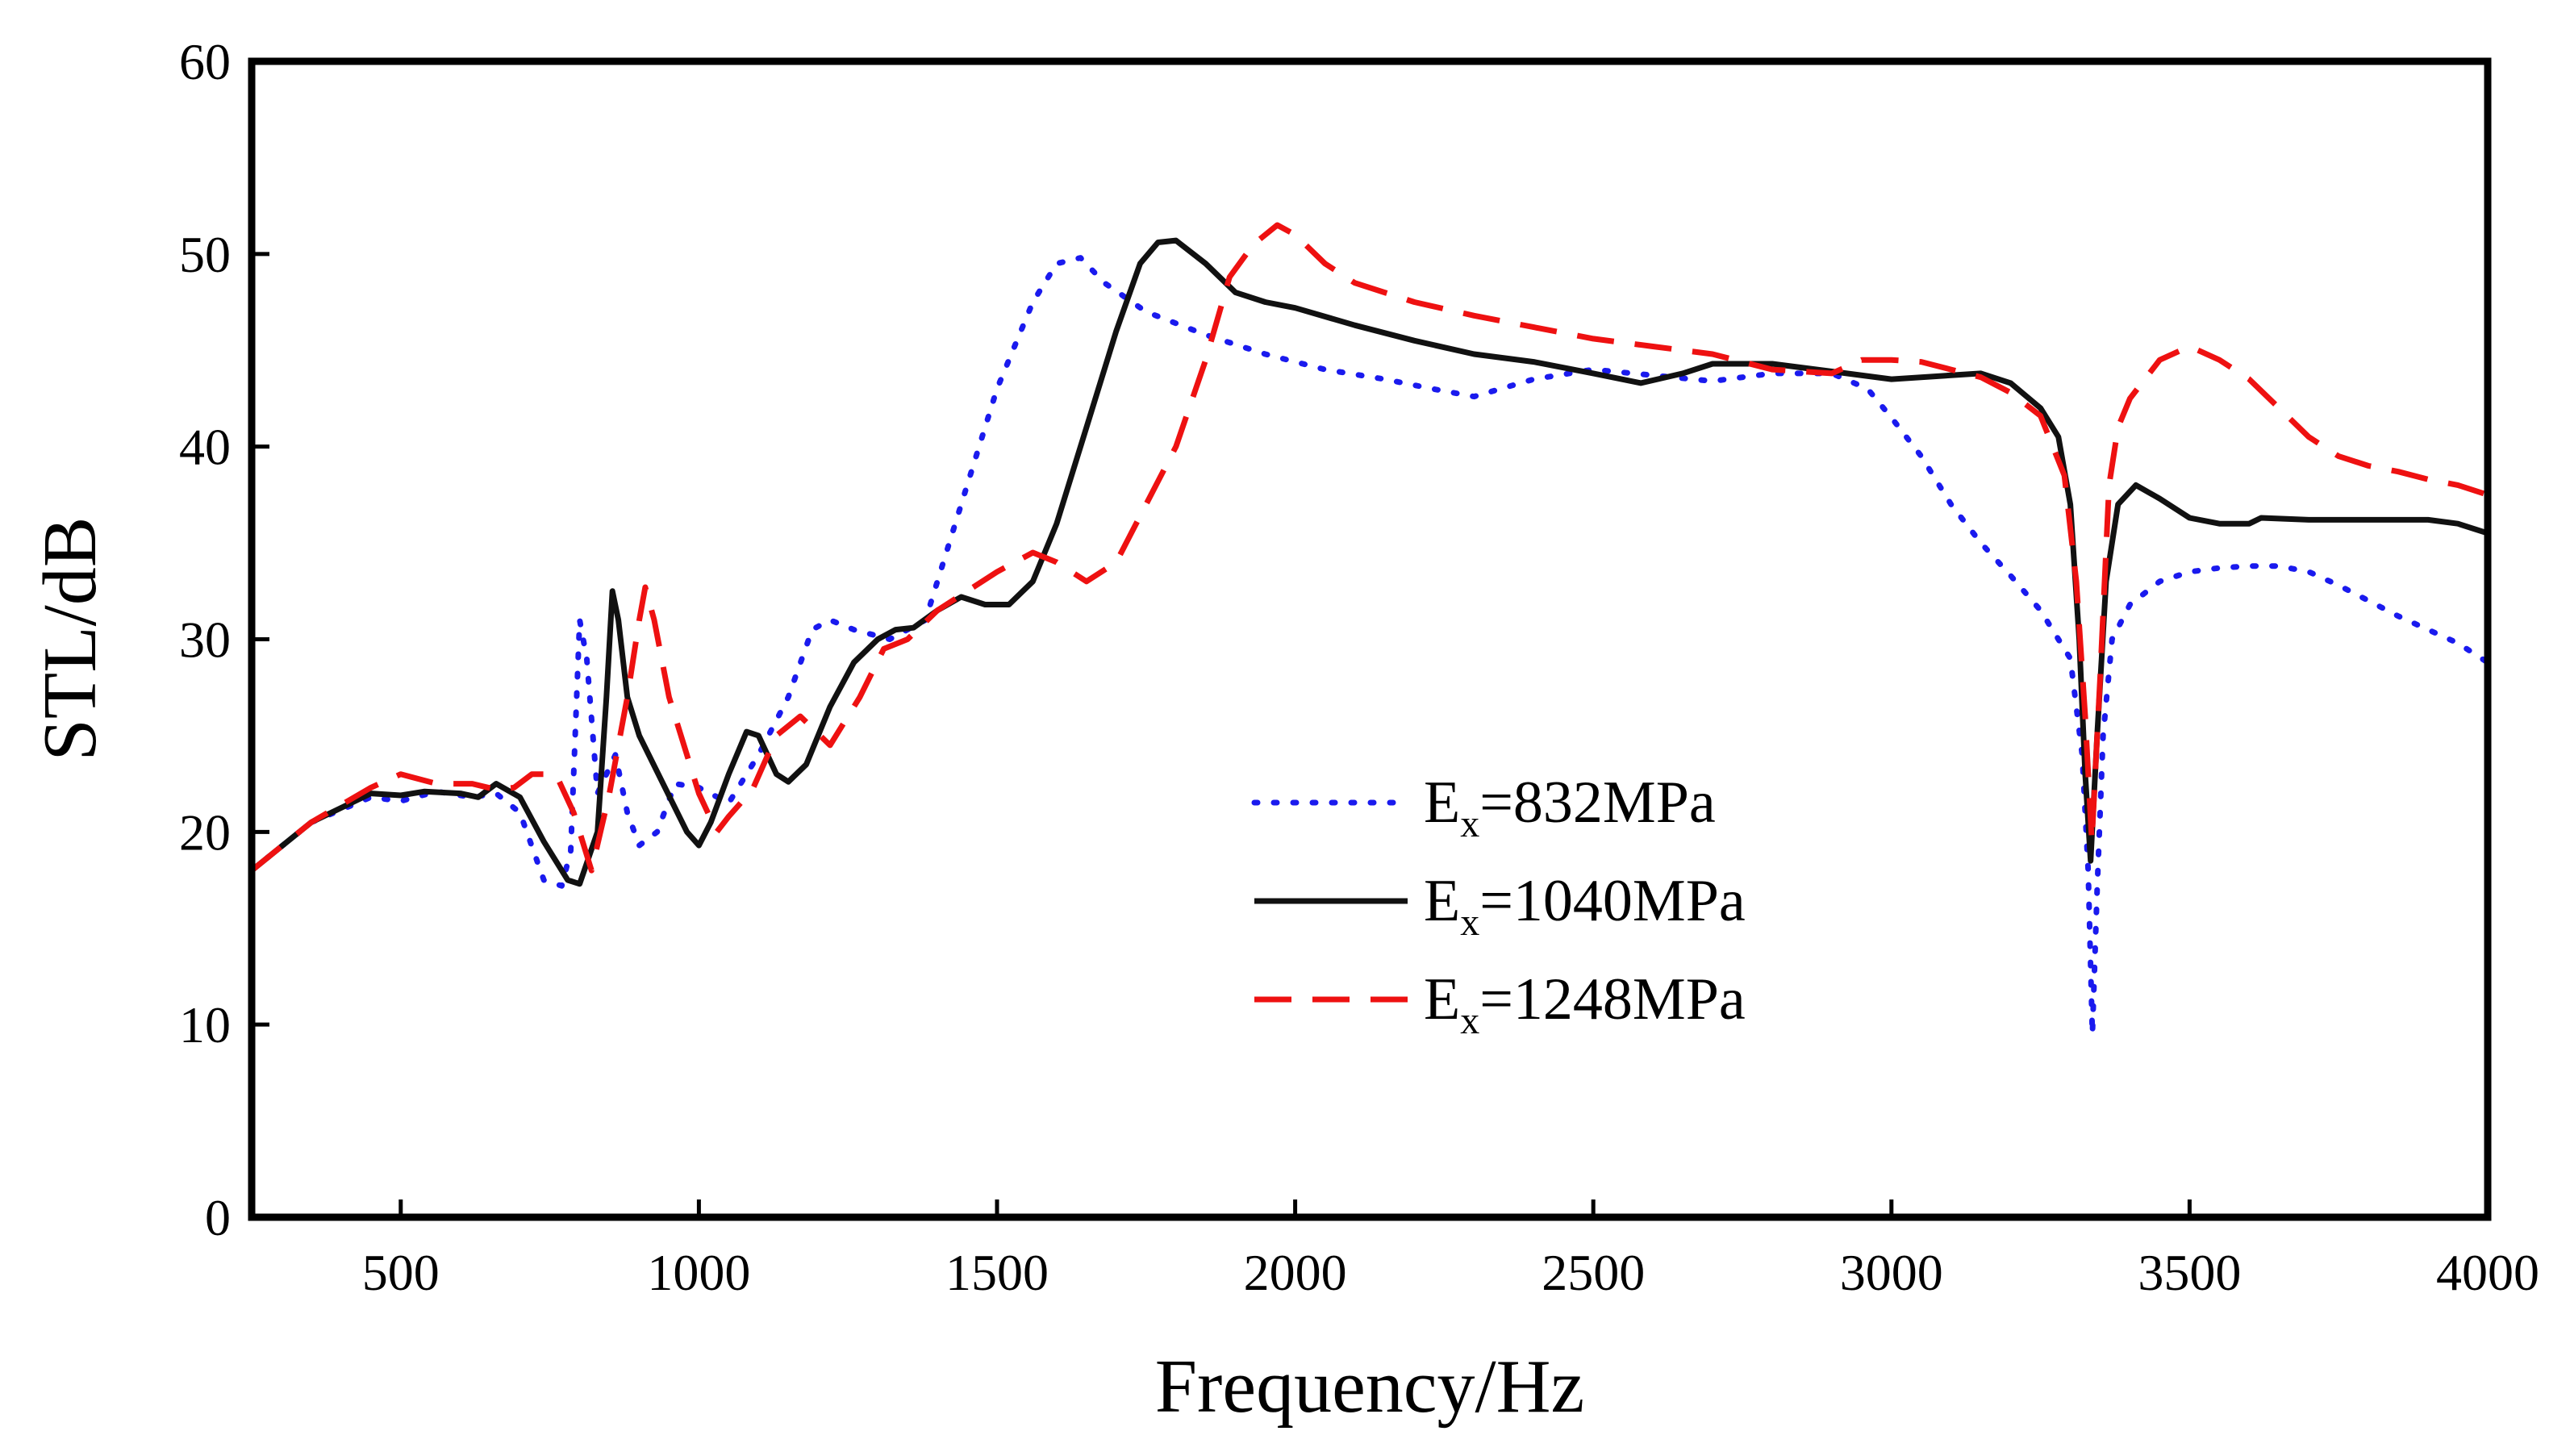  What do you see at coordinates (205, 1025) in the screenshot?
I see `y-tick-label: 10` at bounding box center [205, 1025].